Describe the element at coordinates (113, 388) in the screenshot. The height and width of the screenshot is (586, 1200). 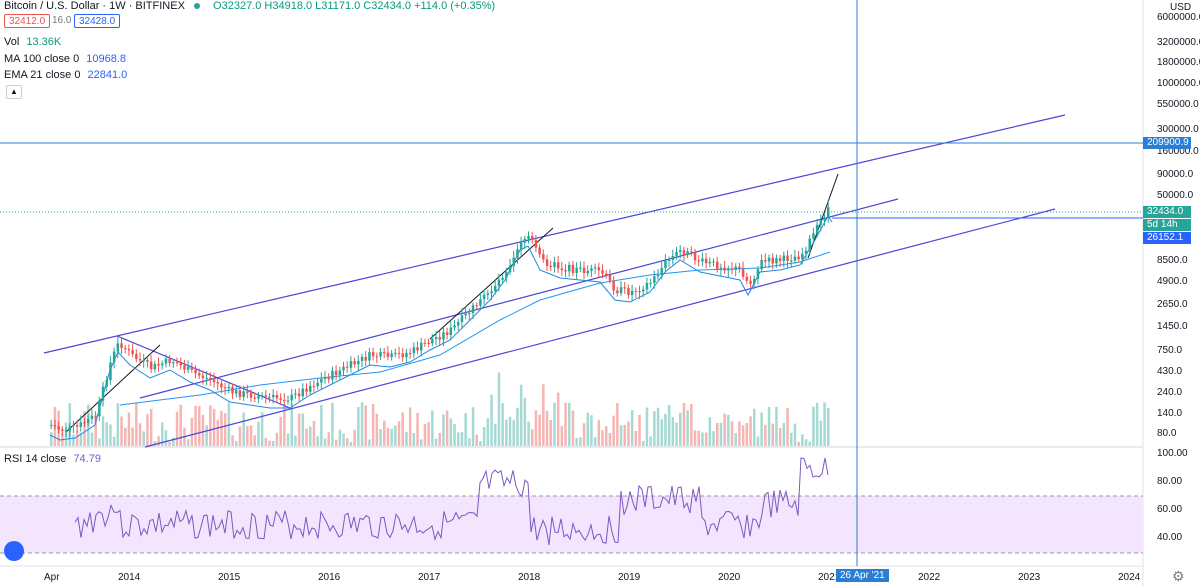
I see `trend-line-2013` at that location.